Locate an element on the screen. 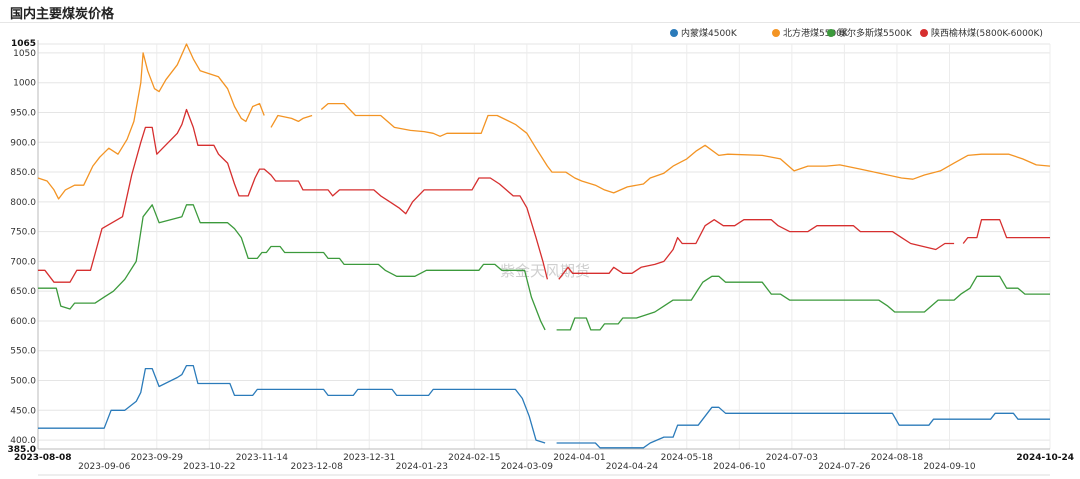 This screenshot has width=1080, height=479. legend-item: 鄂尔多斯煤5500K is located at coordinates (870, 33).